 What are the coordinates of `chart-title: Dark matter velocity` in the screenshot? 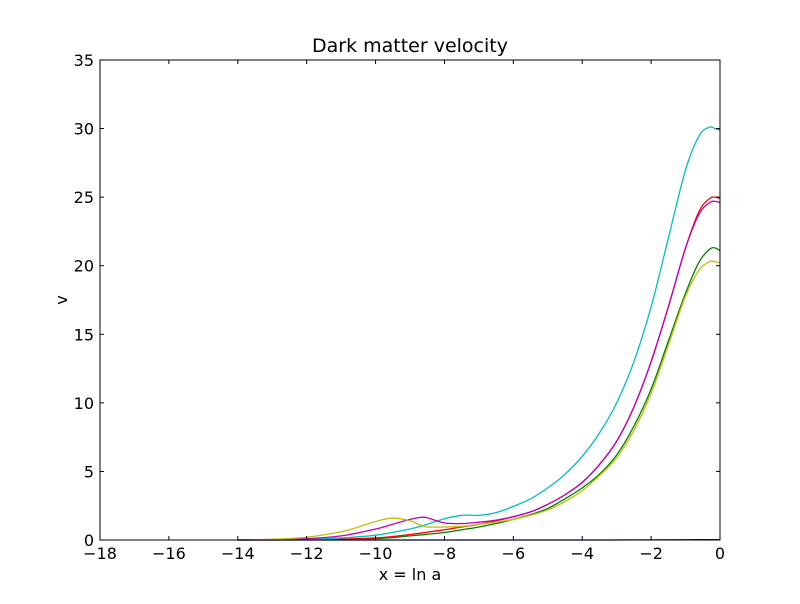 It's located at (410, 46).